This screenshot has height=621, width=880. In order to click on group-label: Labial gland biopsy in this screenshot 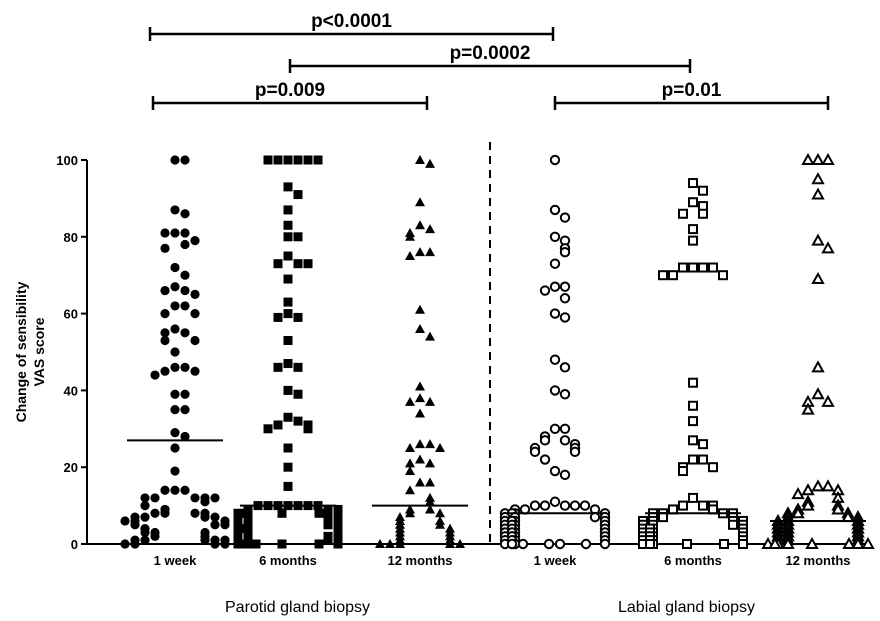, I will do `click(686, 607)`.